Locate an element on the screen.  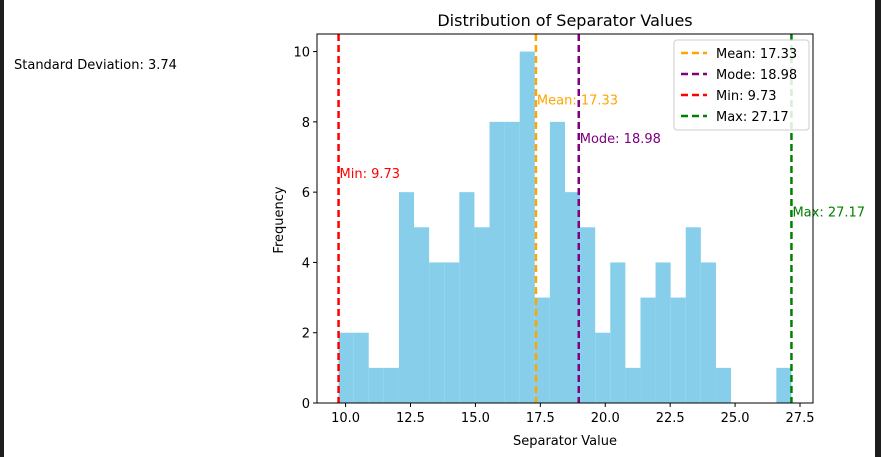
x-axis-label: Separator Value is located at coordinates (565, 441).